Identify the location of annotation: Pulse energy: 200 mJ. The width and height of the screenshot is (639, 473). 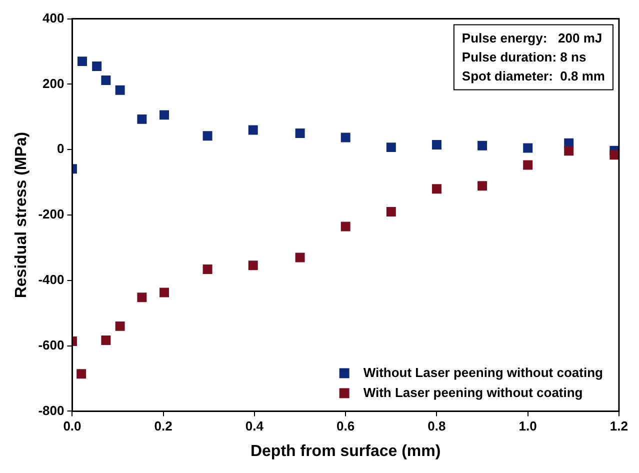
(532, 38).